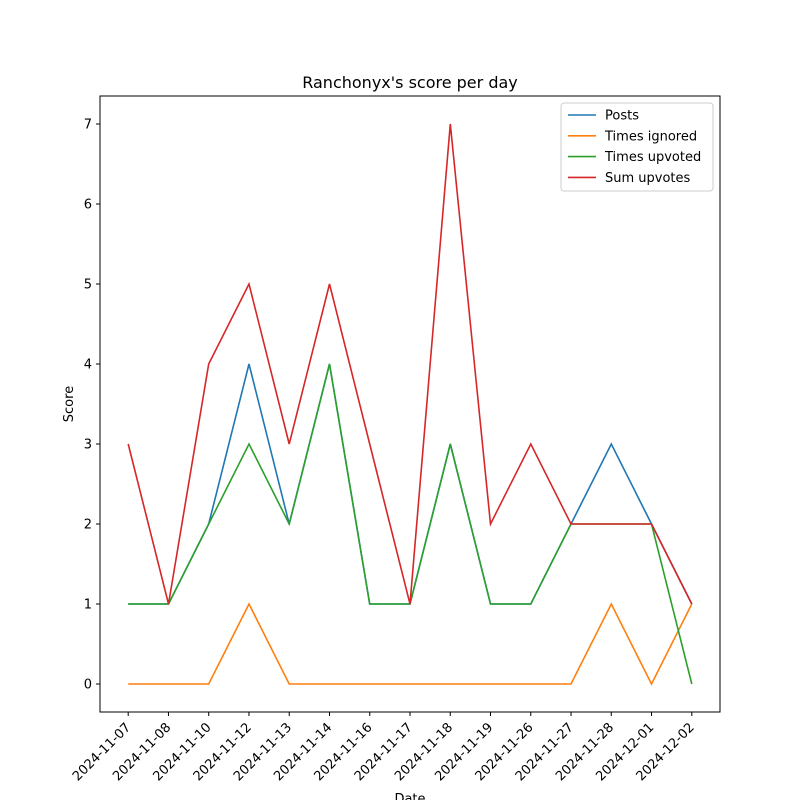  I want to click on y-tick-label: 1, so click(88, 605).